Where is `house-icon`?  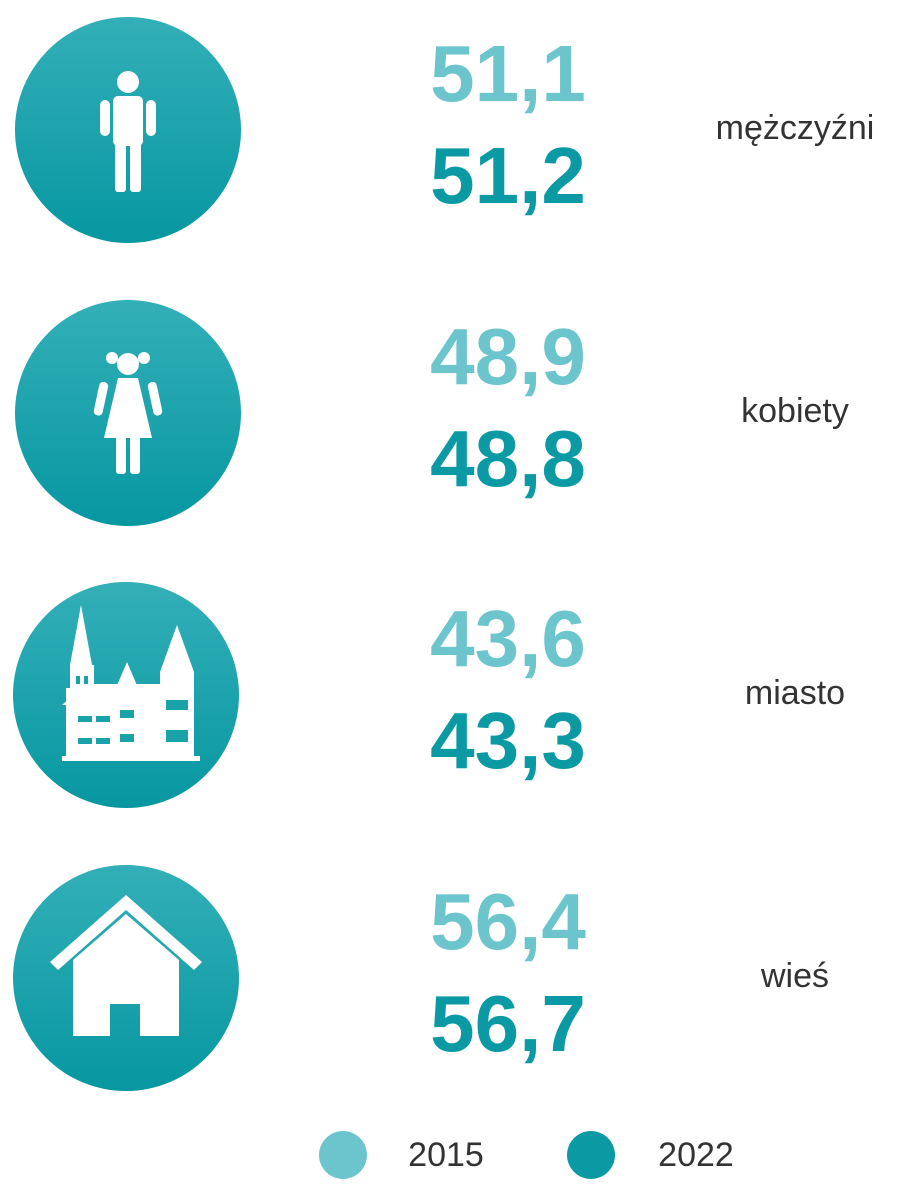 house-icon is located at coordinates (126, 965).